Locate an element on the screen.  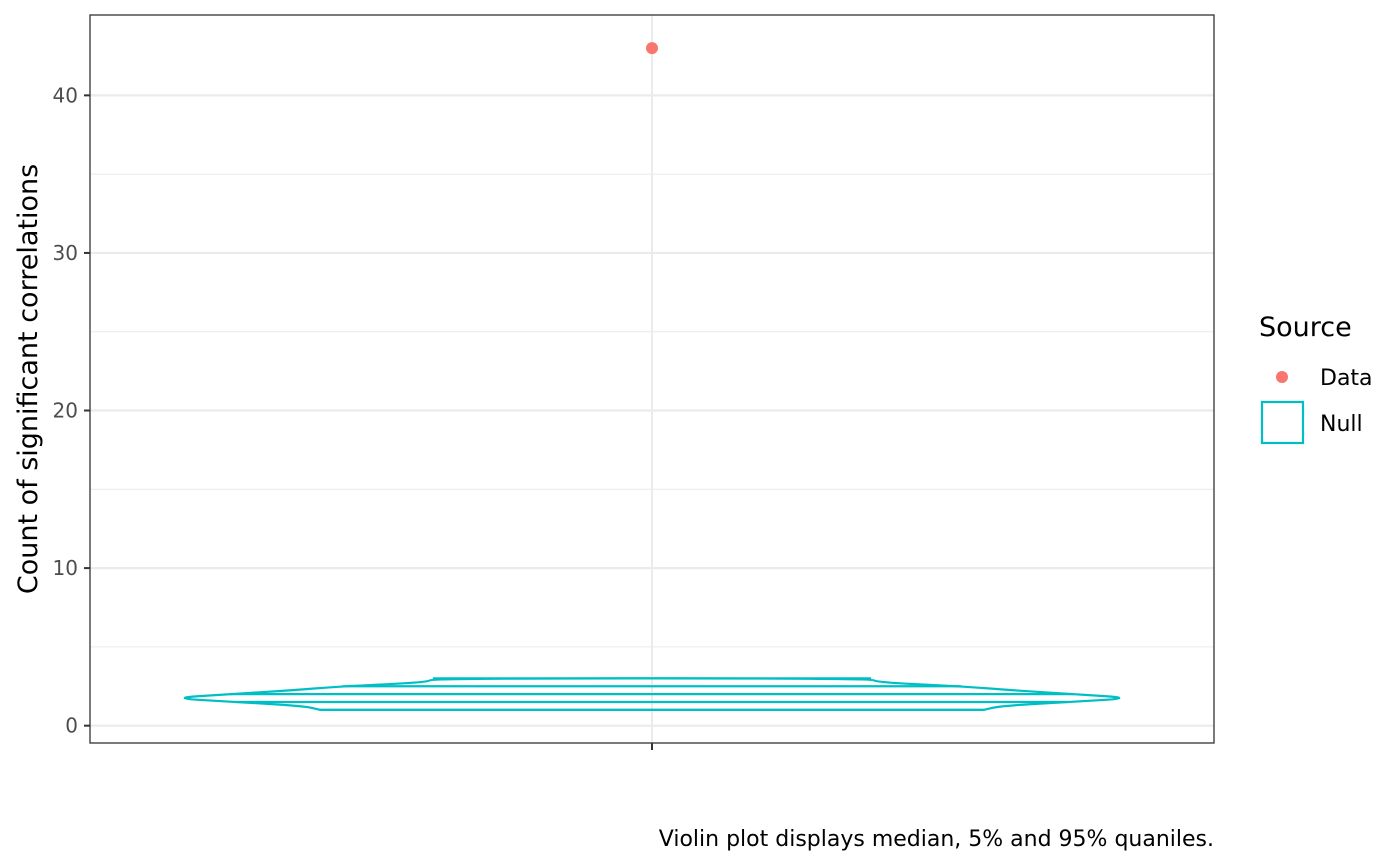
y-tick-label: 40 is located at coordinates (65, 95).